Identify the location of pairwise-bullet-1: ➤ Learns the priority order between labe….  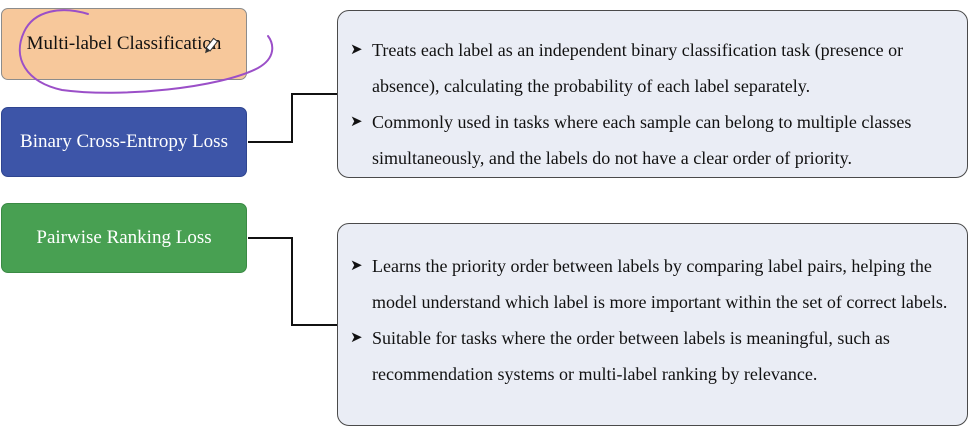
(653, 284).